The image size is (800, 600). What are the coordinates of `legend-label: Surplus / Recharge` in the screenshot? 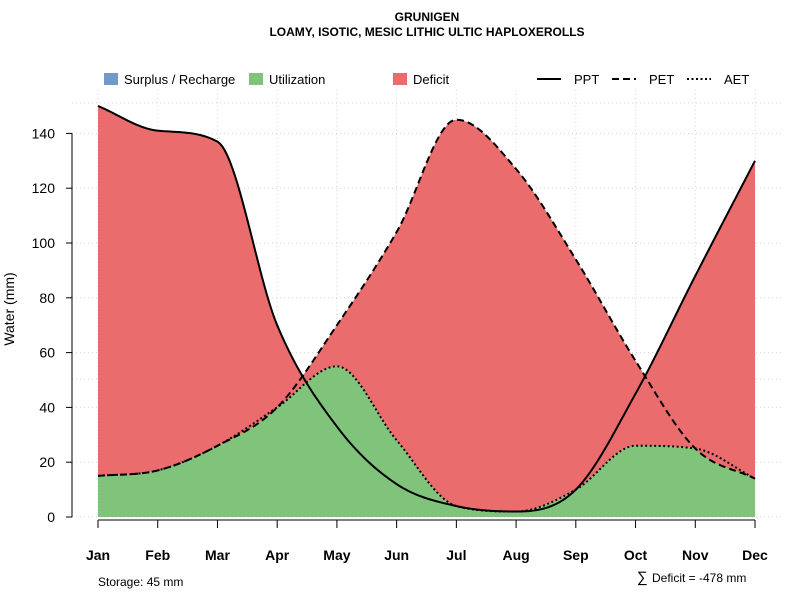 It's located at (179, 79).